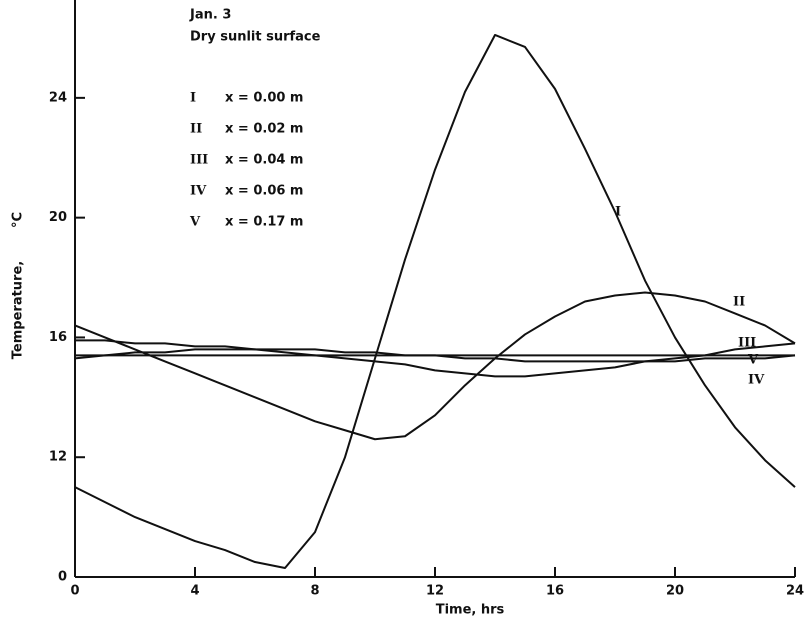 Image resolution: width=805 pixels, height=625 pixels. What do you see at coordinates (555, 591) in the screenshot?
I see `x-tick-label: 16` at bounding box center [555, 591].